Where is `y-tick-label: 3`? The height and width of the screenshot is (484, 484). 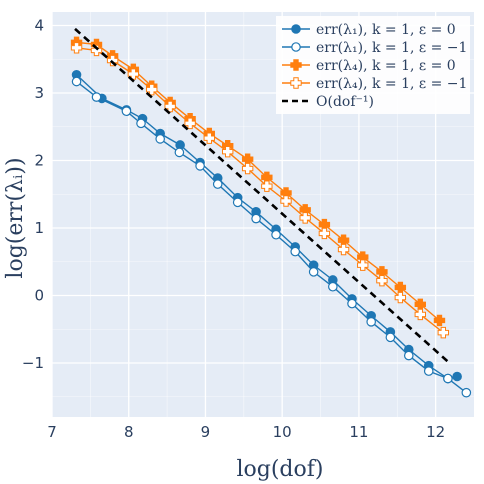
y-tick-label: 3 is located at coordinates (39, 93).